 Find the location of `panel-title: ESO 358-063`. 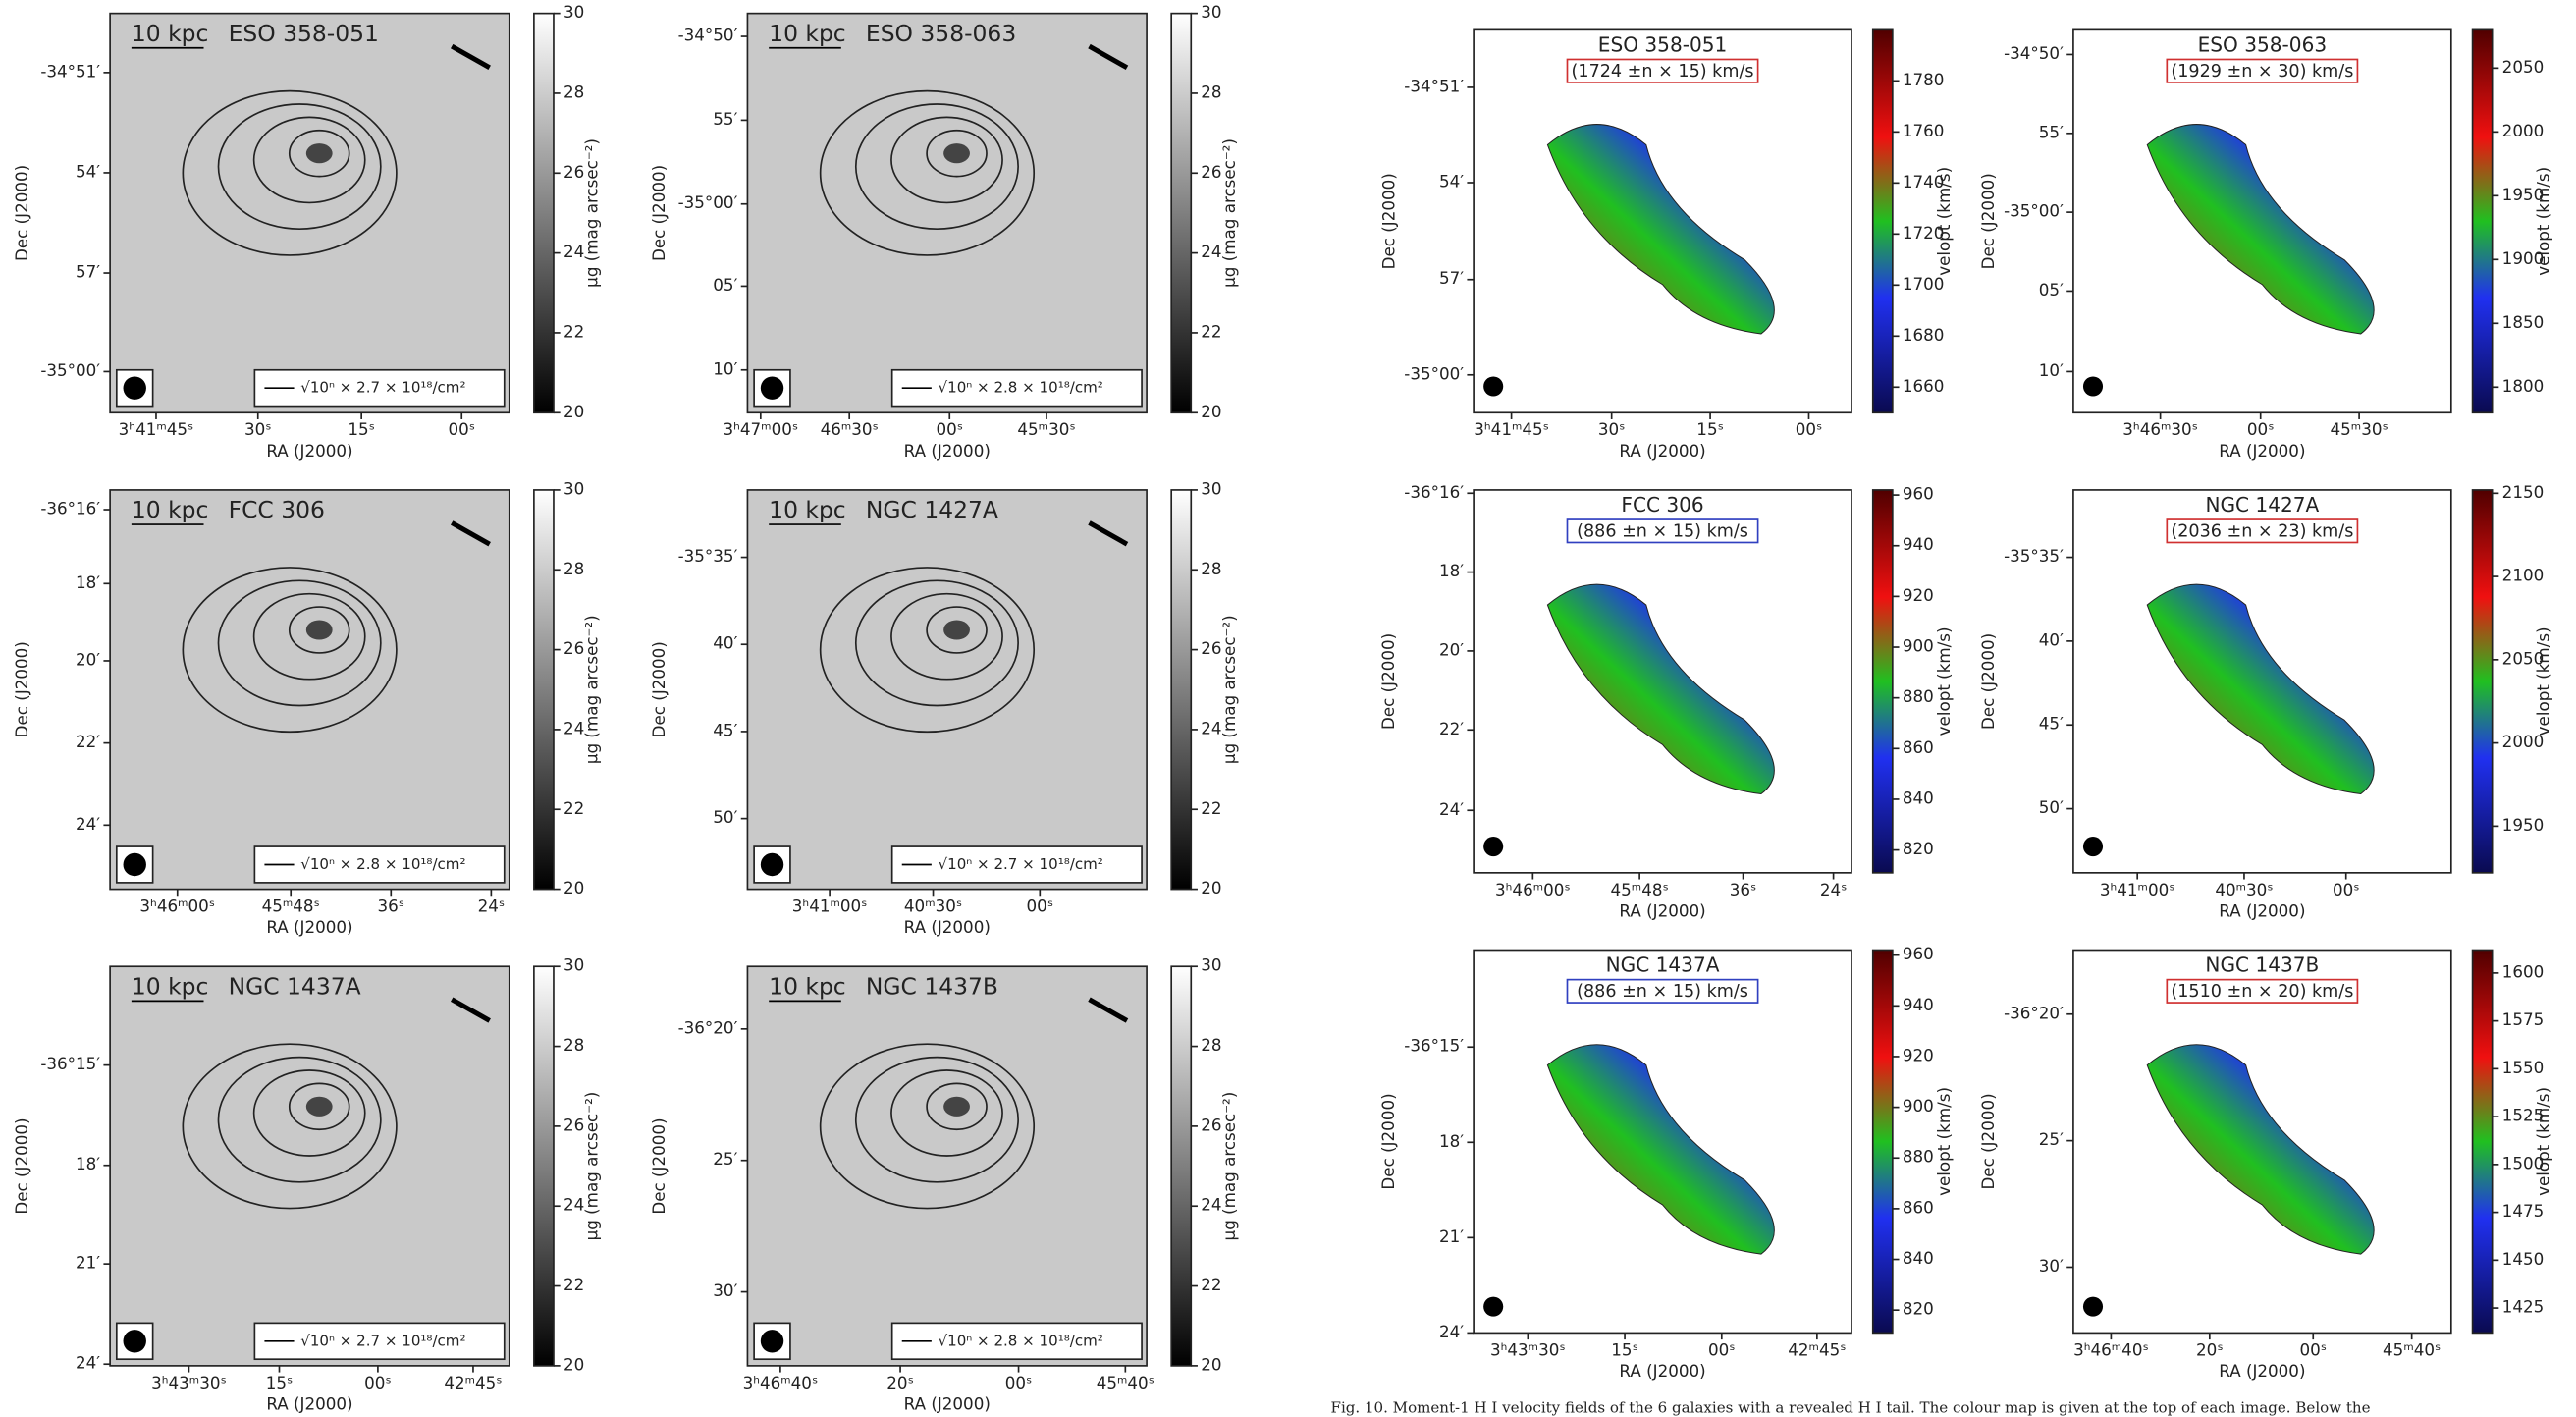

panel-title: ESO 358-063 is located at coordinates (941, 33).